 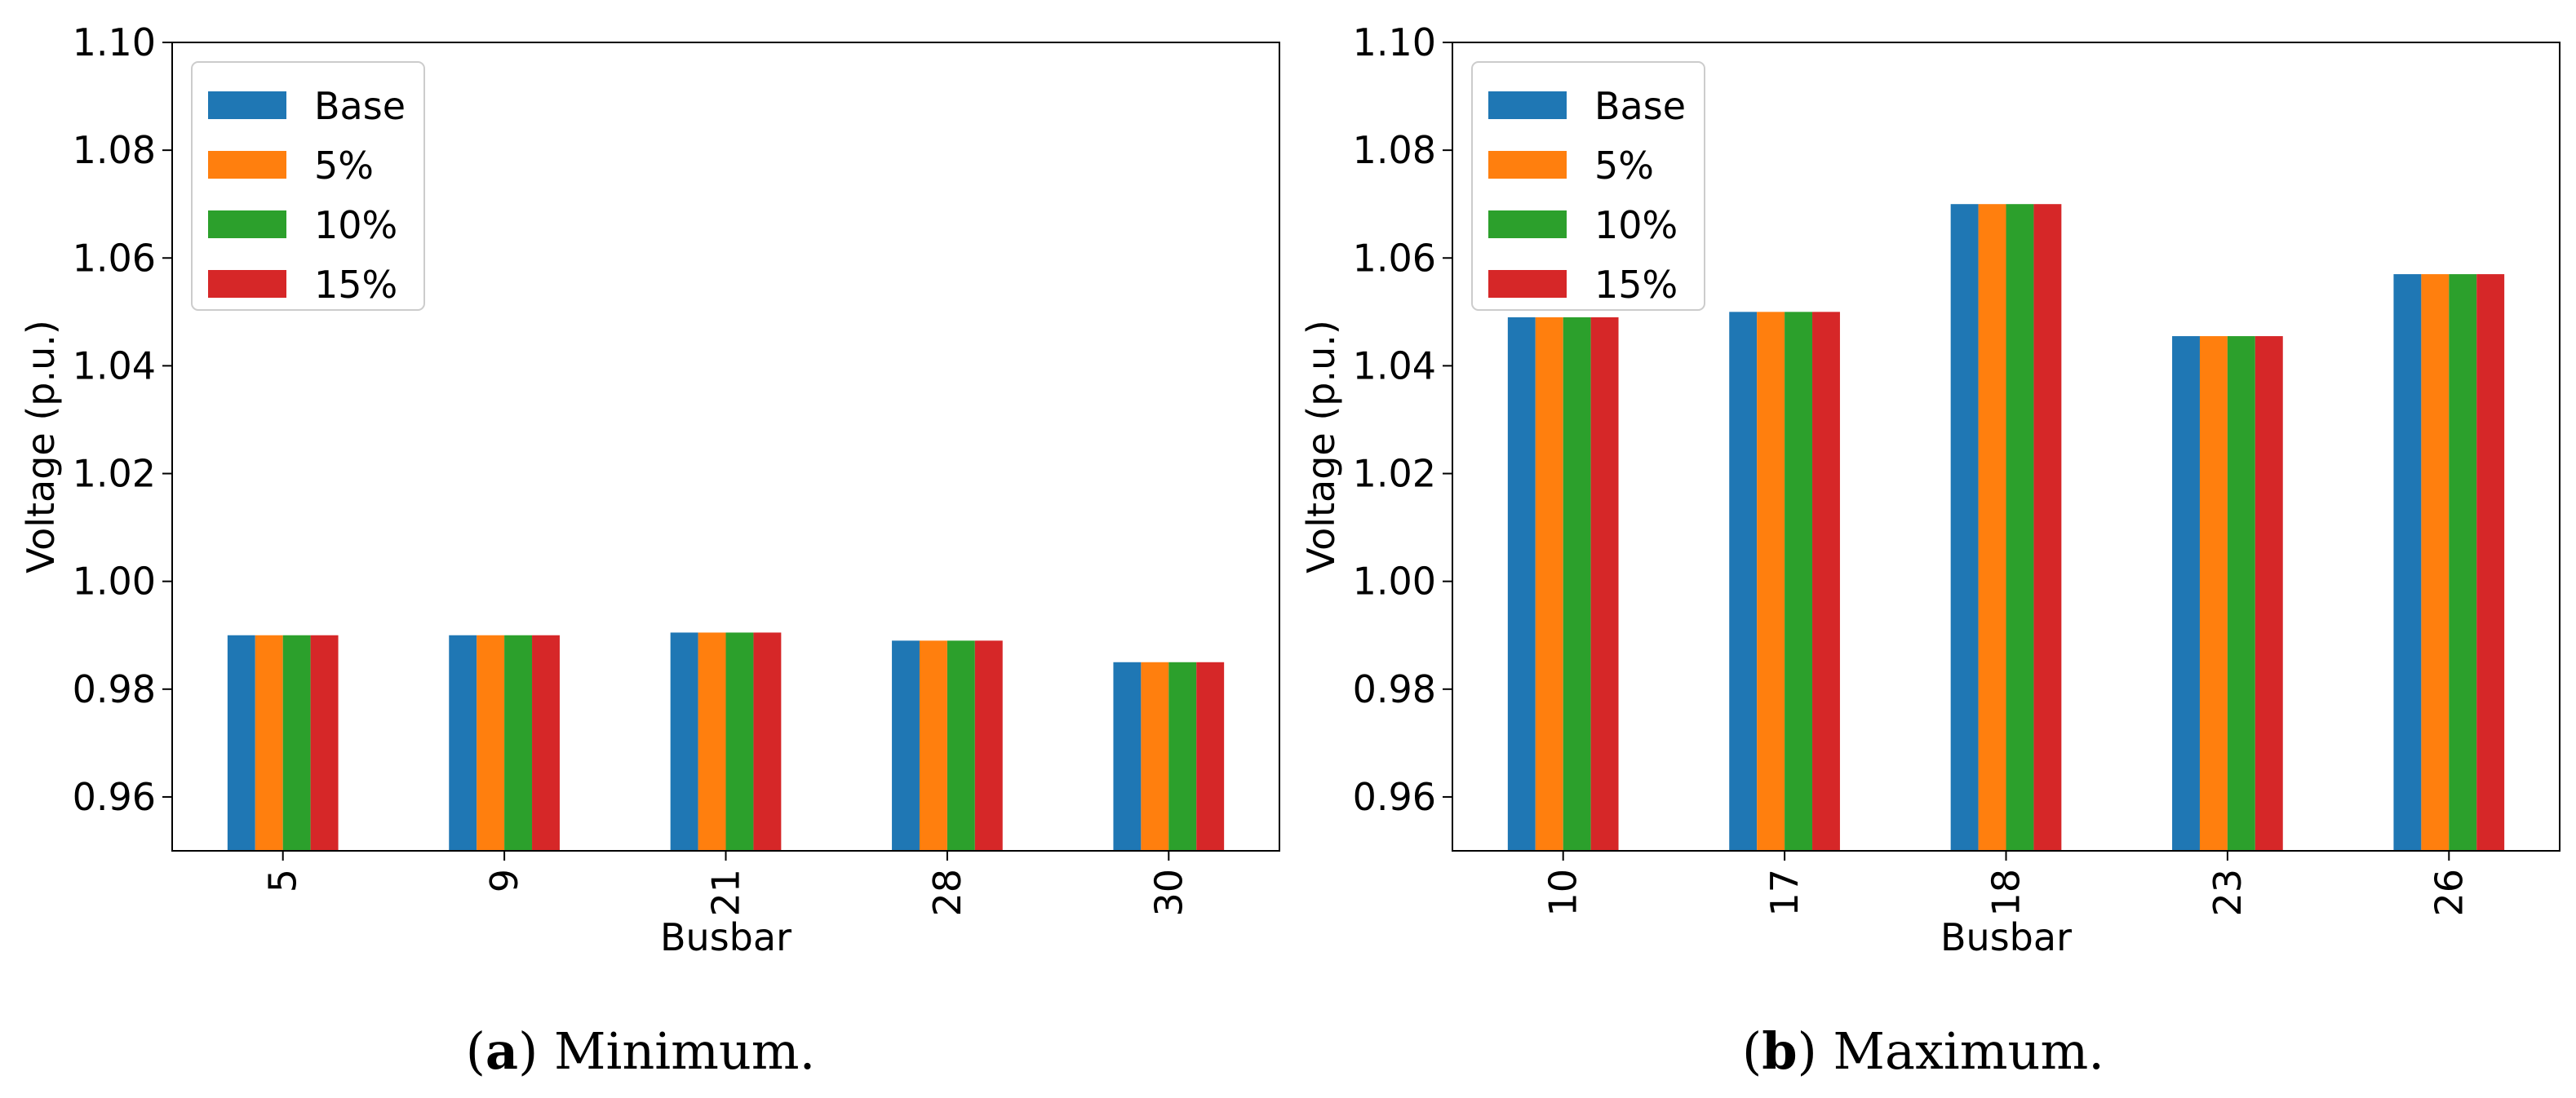 I want to click on x-tick-label: 17, so click(x=1784, y=893).